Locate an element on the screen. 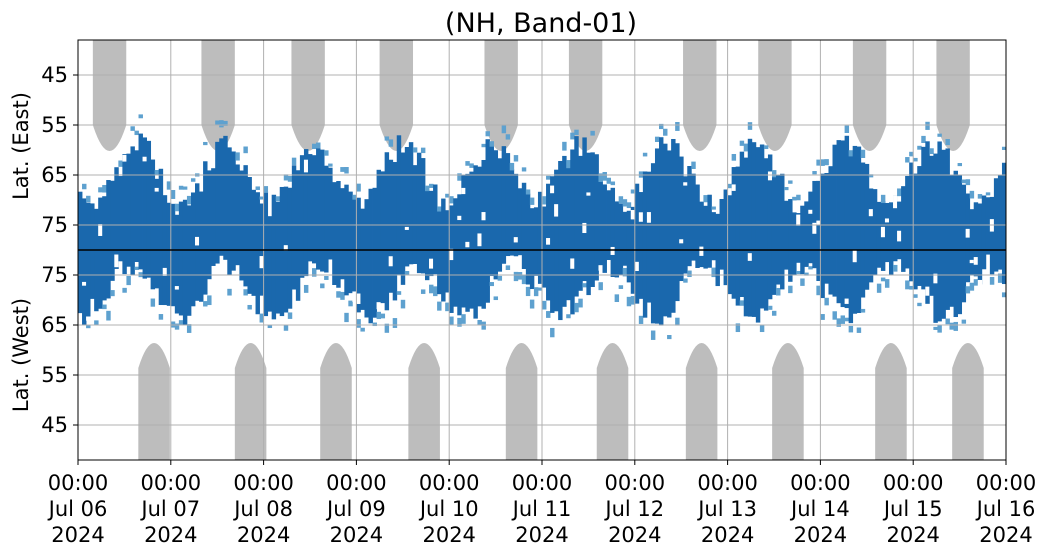 The width and height of the screenshot is (1049, 556). x-tick-label: Jul 06 is located at coordinates (77, 509).